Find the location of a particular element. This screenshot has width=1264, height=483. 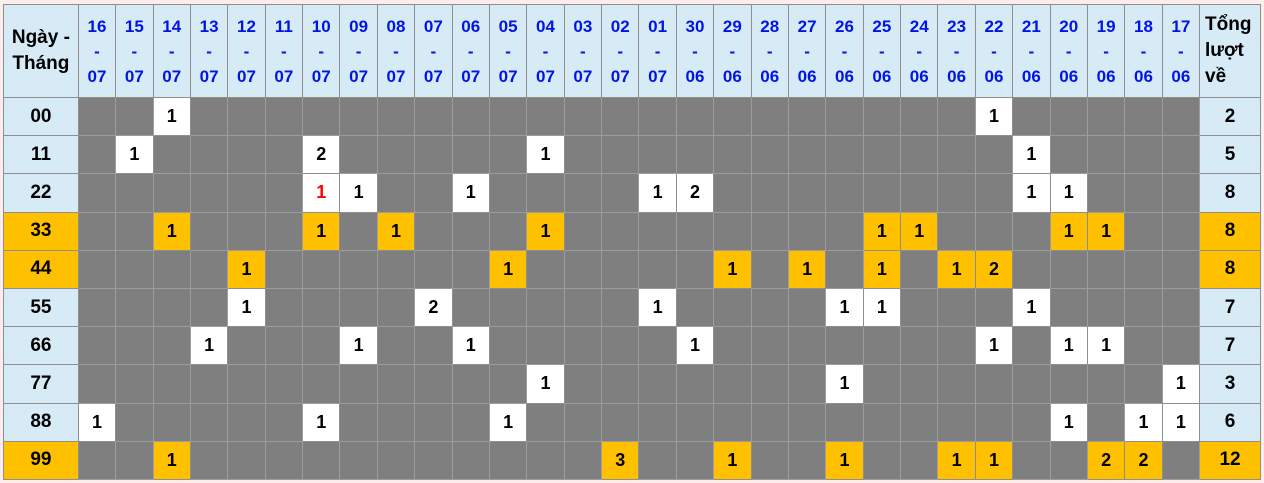

date-day: 26 is located at coordinates (844, 26).